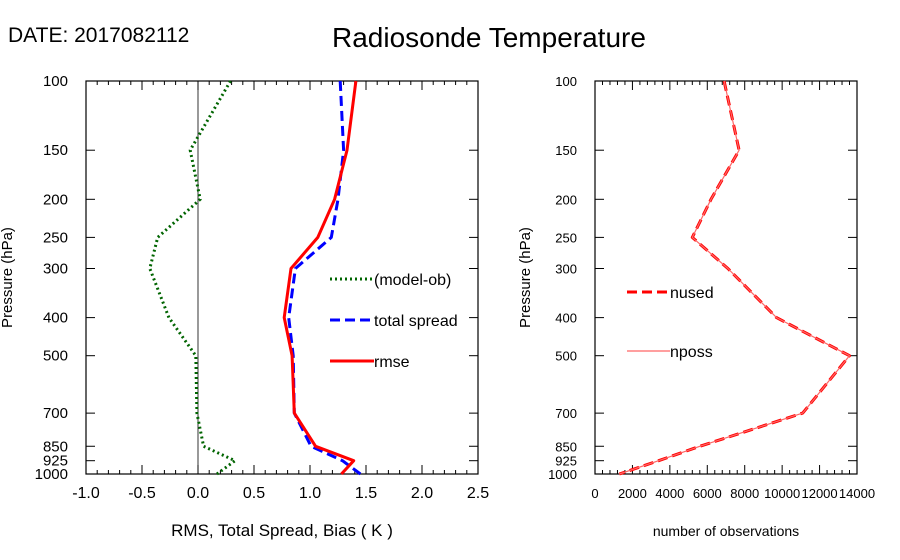 Image resolution: width=900 pixels, height=560 pixels. What do you see at coordinates (525, 277) in the screenshot?
I see `right-y-axis-label: Pressure (hPa)` at bounding box center [525, 277].